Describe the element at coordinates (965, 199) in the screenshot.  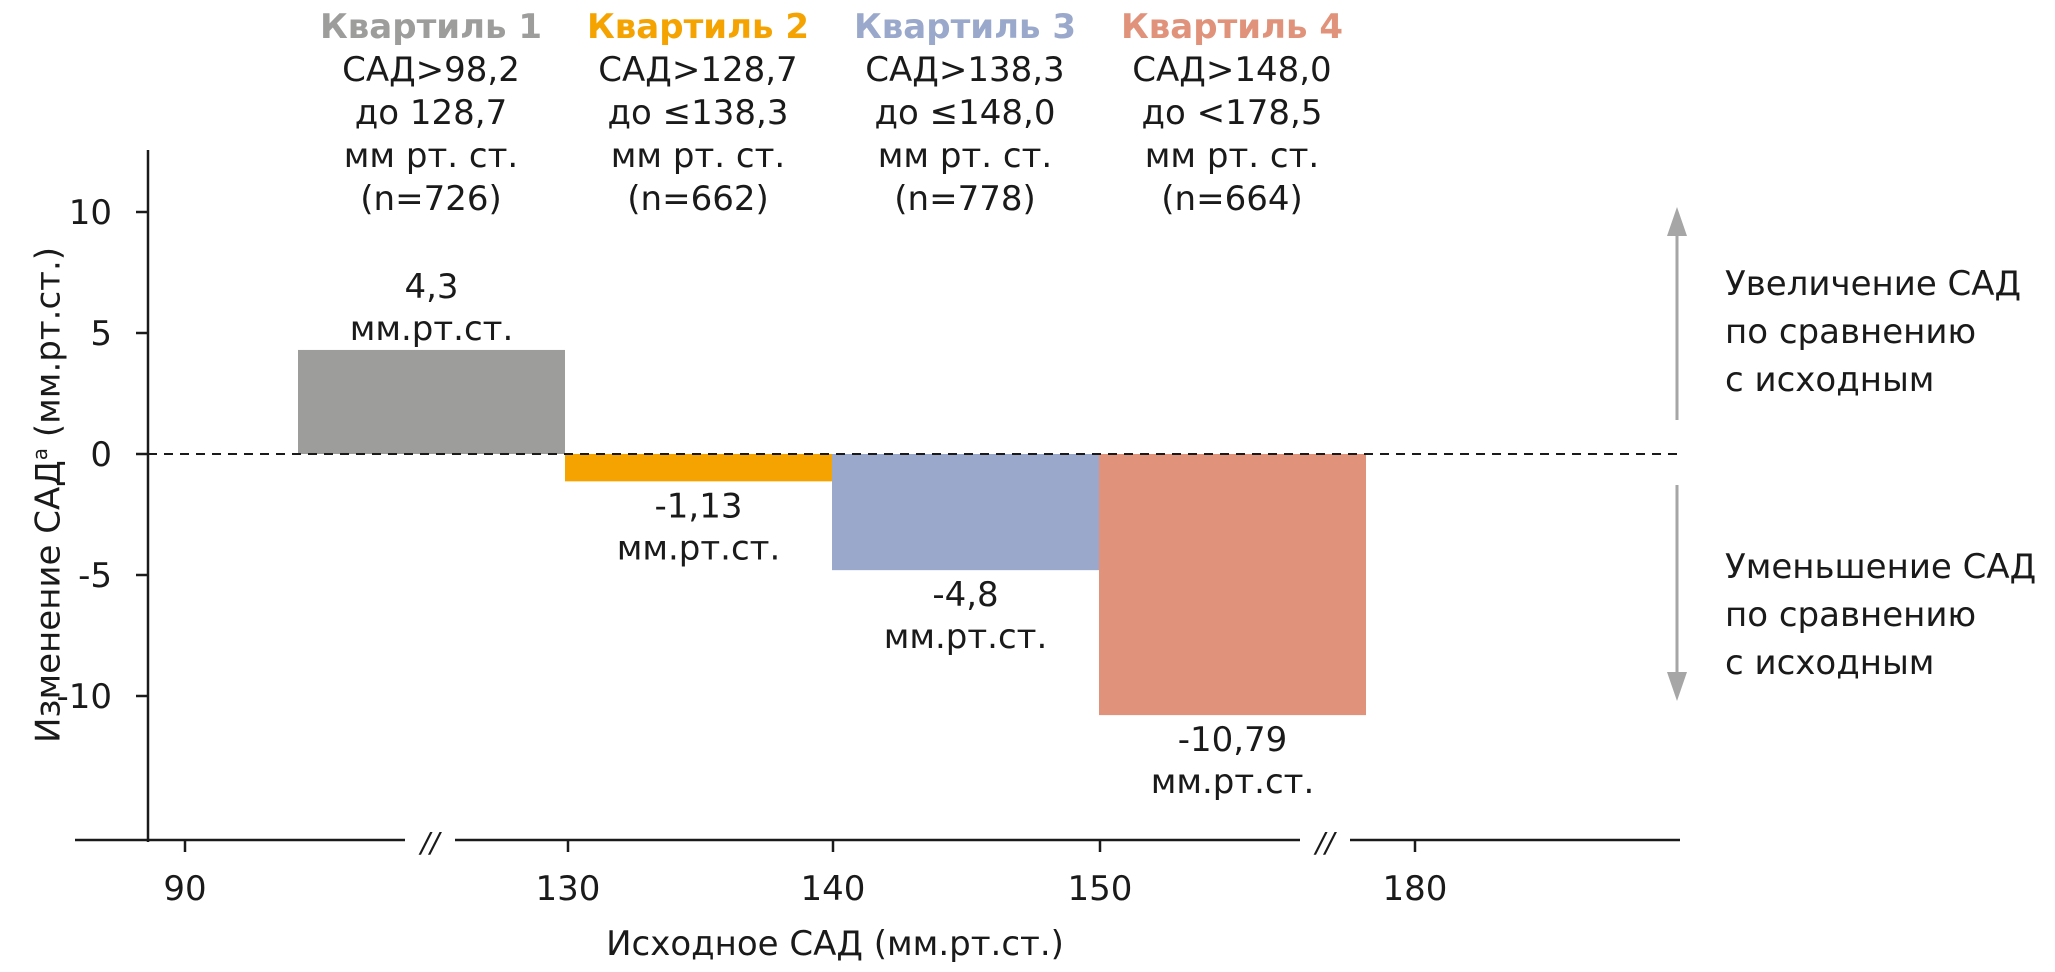
I see `quartile-count: (n=778)` at that location.